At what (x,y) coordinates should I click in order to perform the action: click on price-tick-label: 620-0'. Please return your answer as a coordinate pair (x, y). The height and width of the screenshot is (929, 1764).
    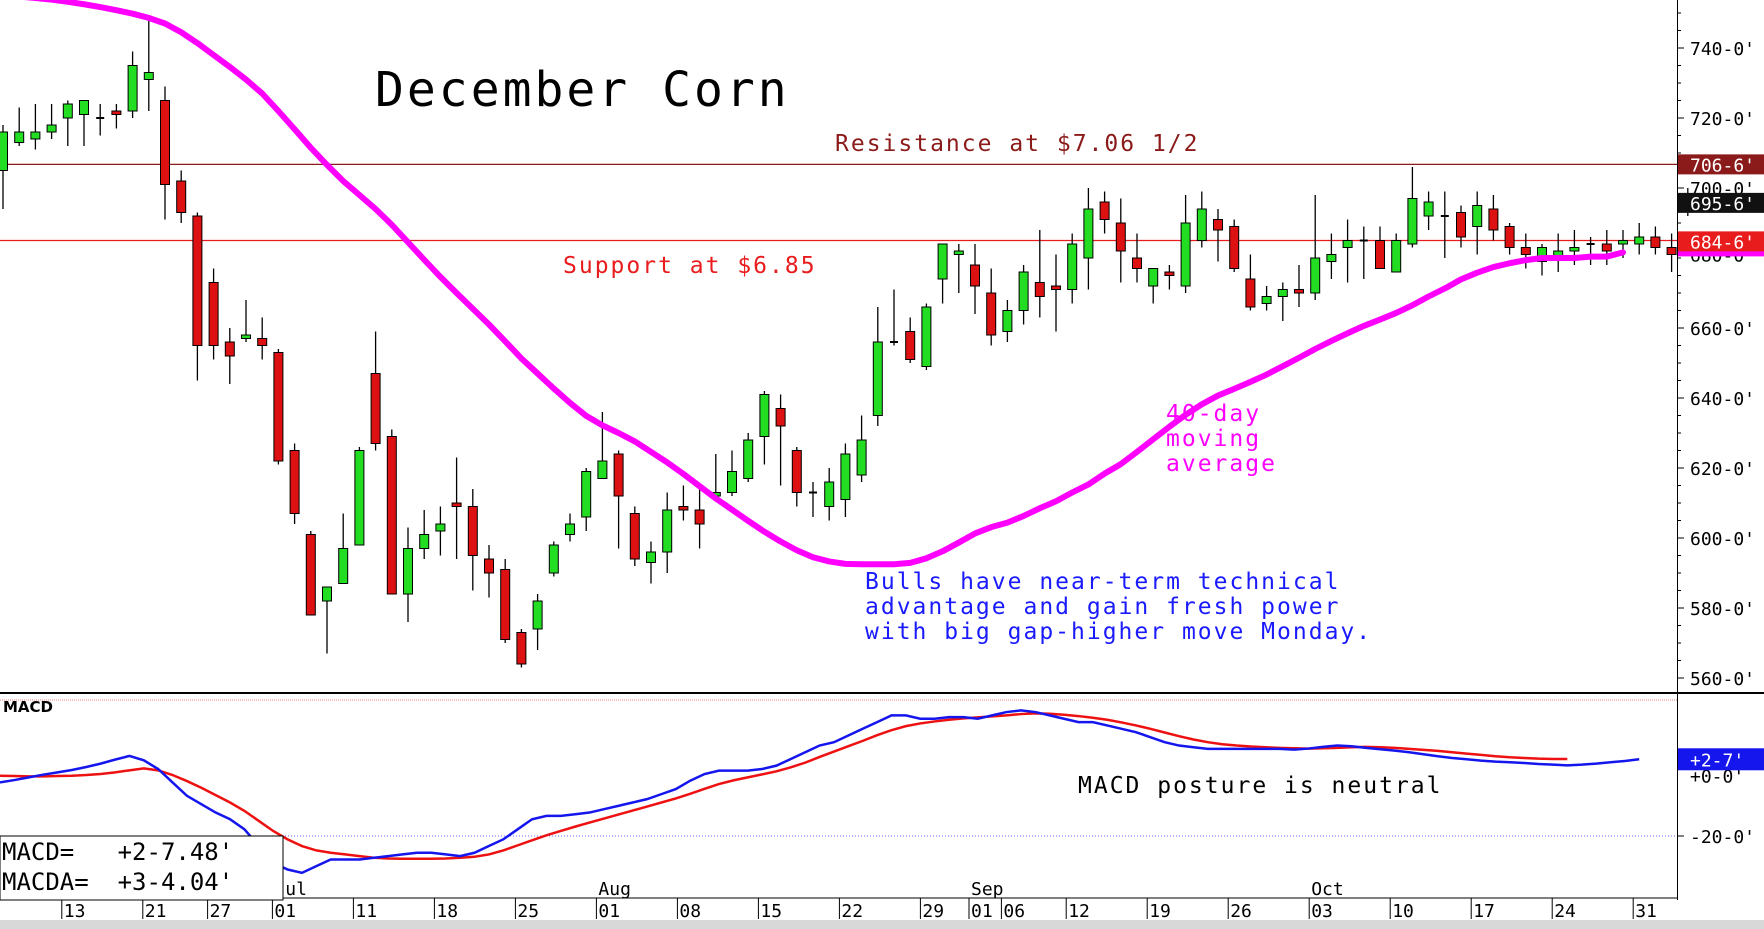
    Looking at the image, I should click on (1722, 469).